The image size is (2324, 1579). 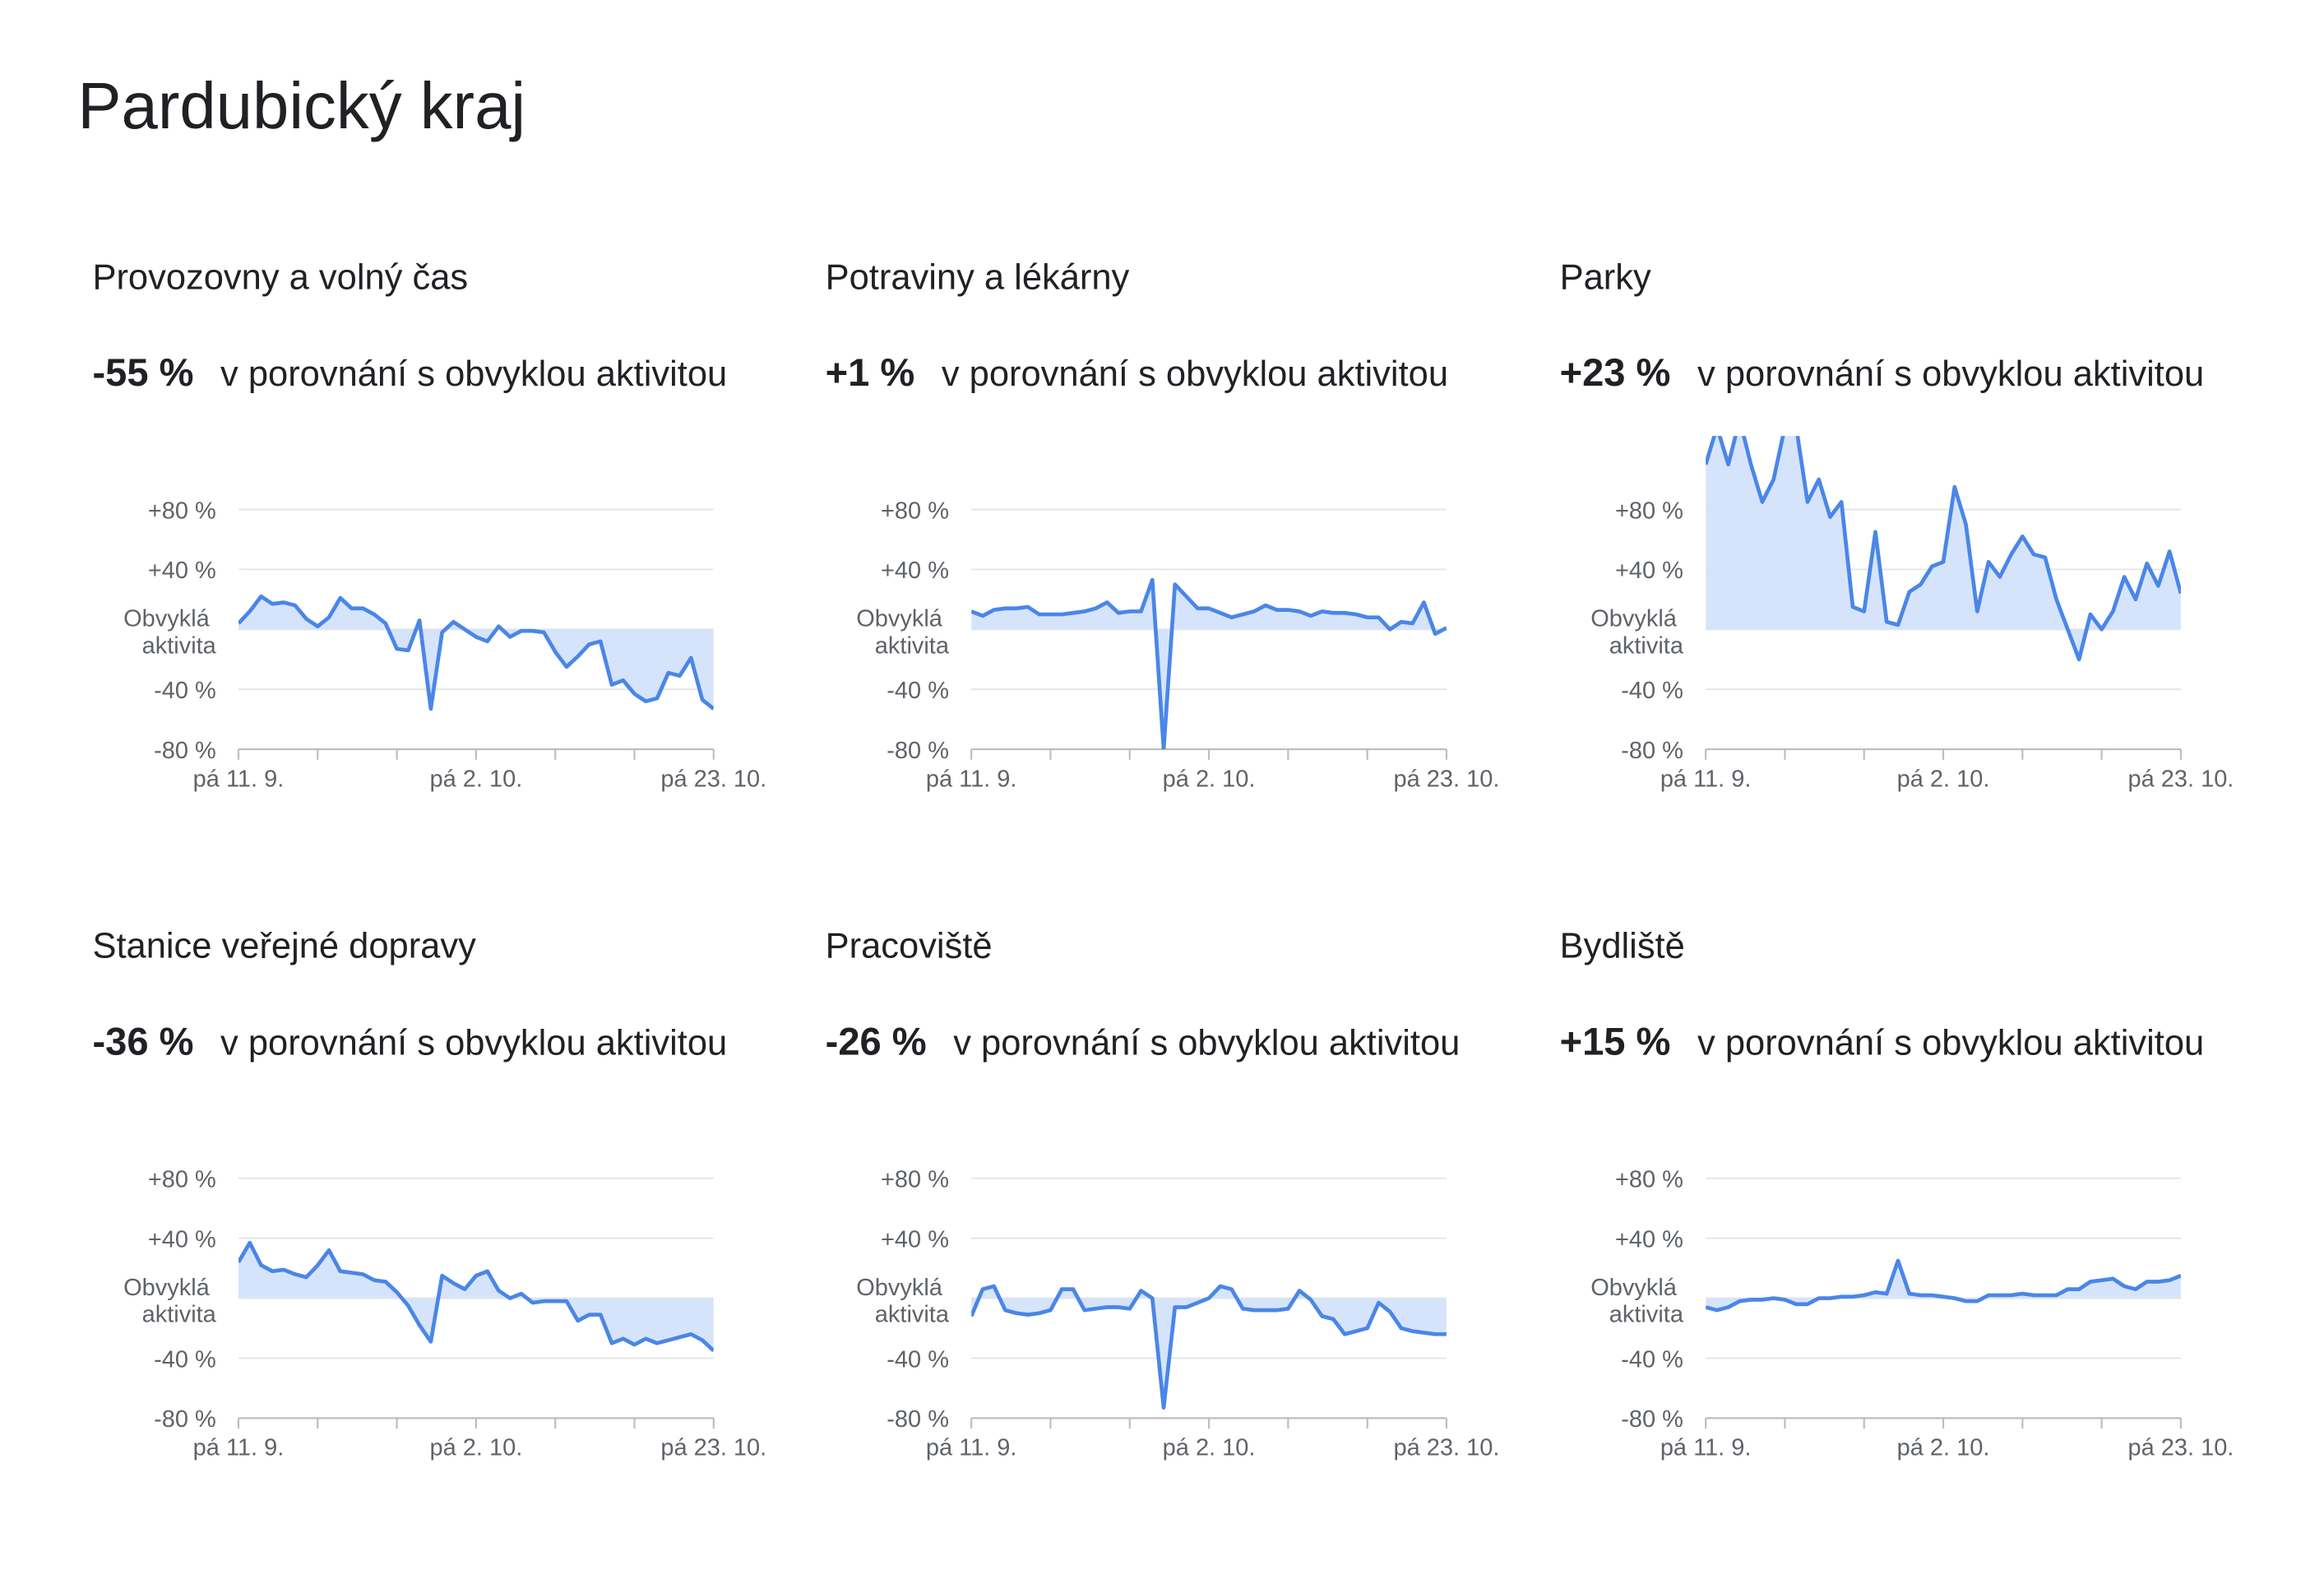 I want to click on summary: +15 % v porovnání s obvyklou aktivitou, so click(x=1883, y=1041).